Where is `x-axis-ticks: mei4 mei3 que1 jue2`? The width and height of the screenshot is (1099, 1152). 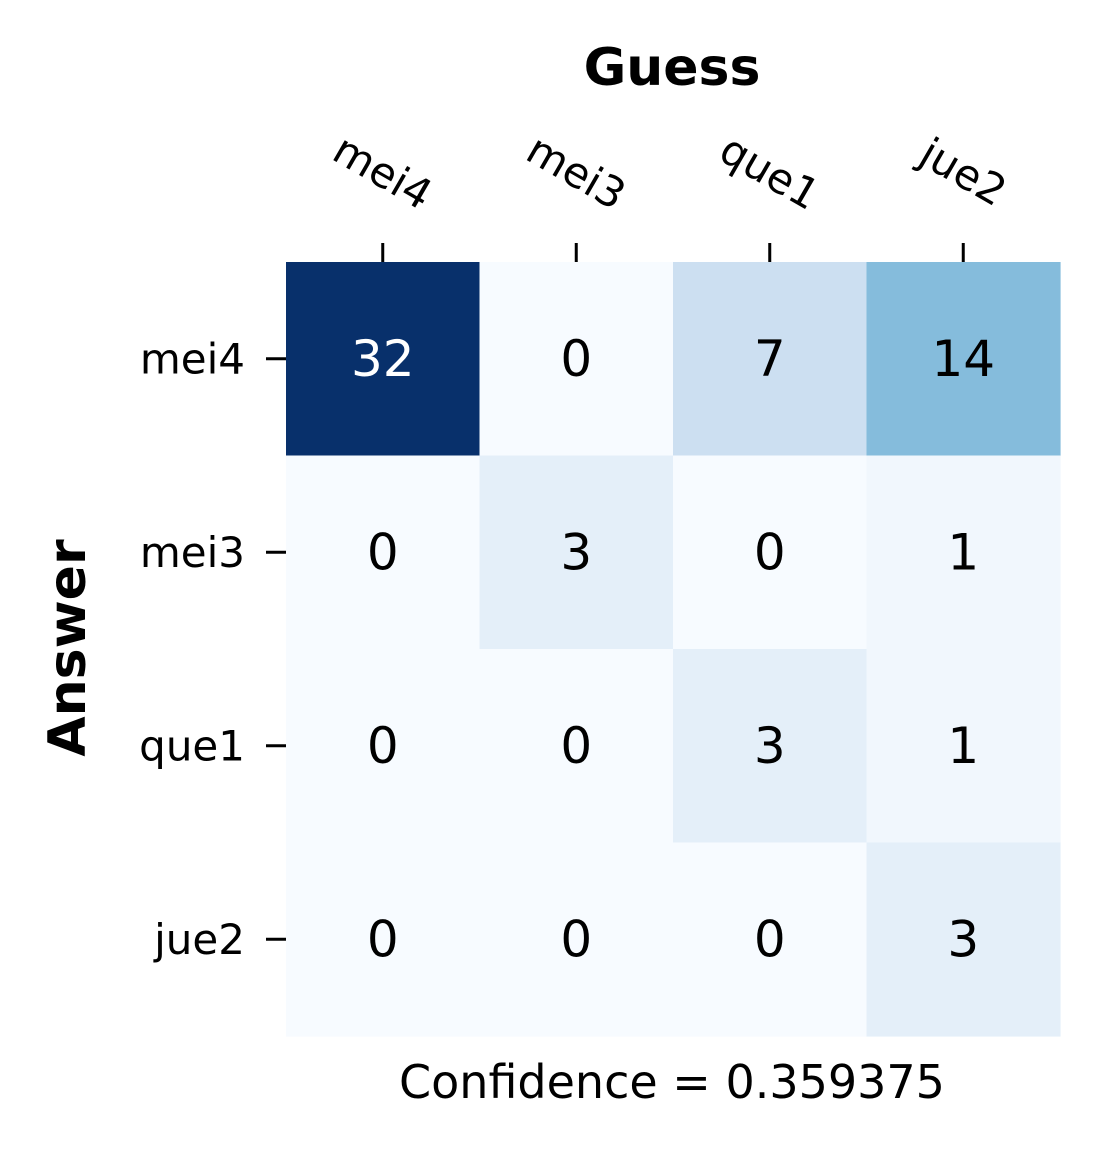 x-axis-ticks: mei4 mei3 que1 jue2 is located at coordinates (670, 193).